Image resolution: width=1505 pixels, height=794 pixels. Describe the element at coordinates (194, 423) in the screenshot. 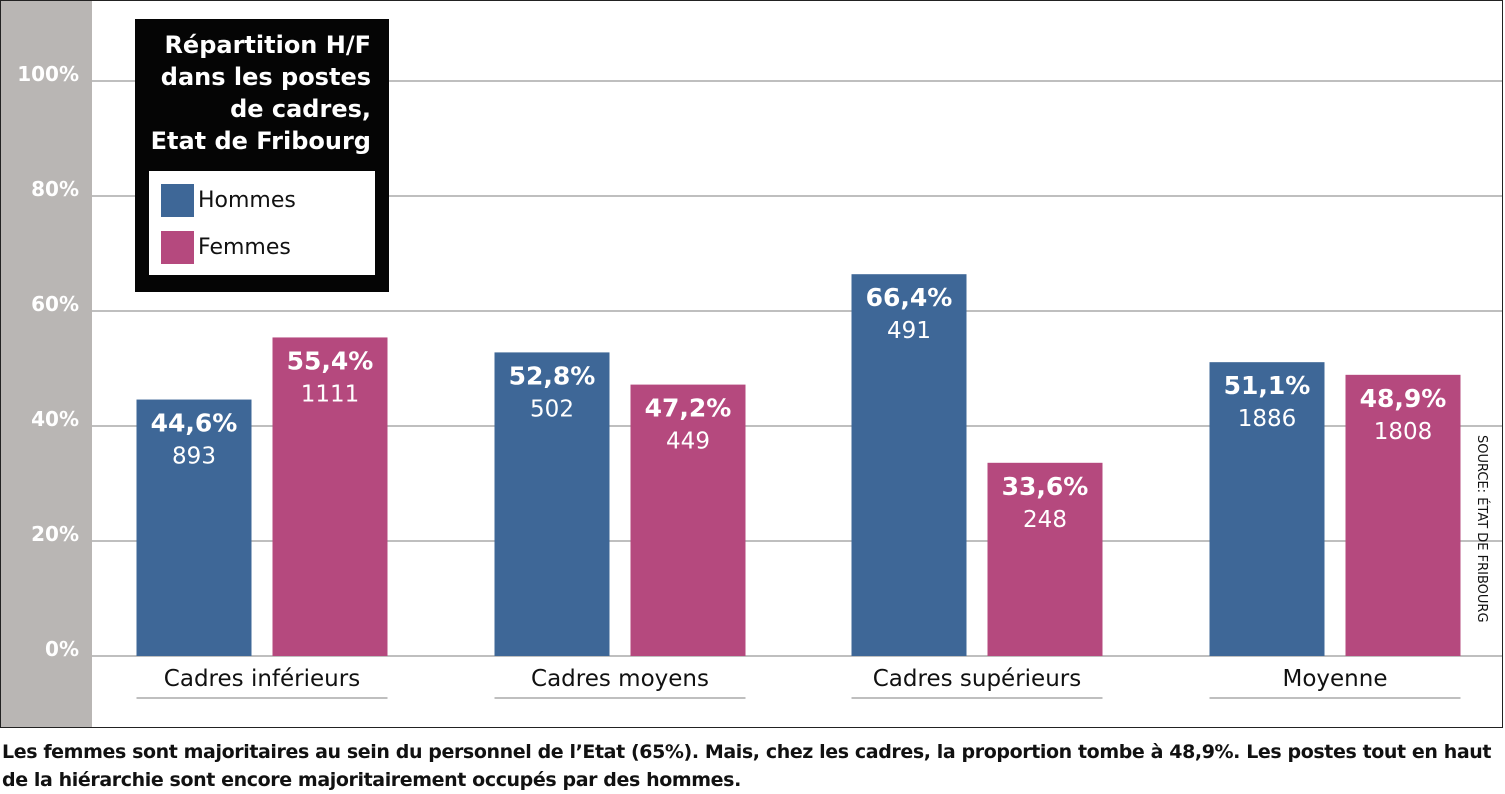

I see `data-label: 44,6%` at that location.